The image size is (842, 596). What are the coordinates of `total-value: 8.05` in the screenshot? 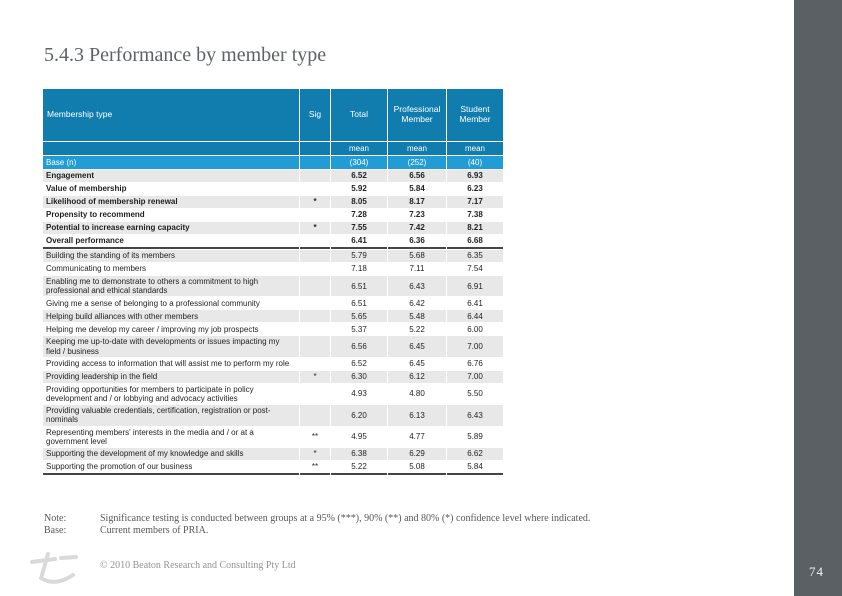 It's located at (359, 202).